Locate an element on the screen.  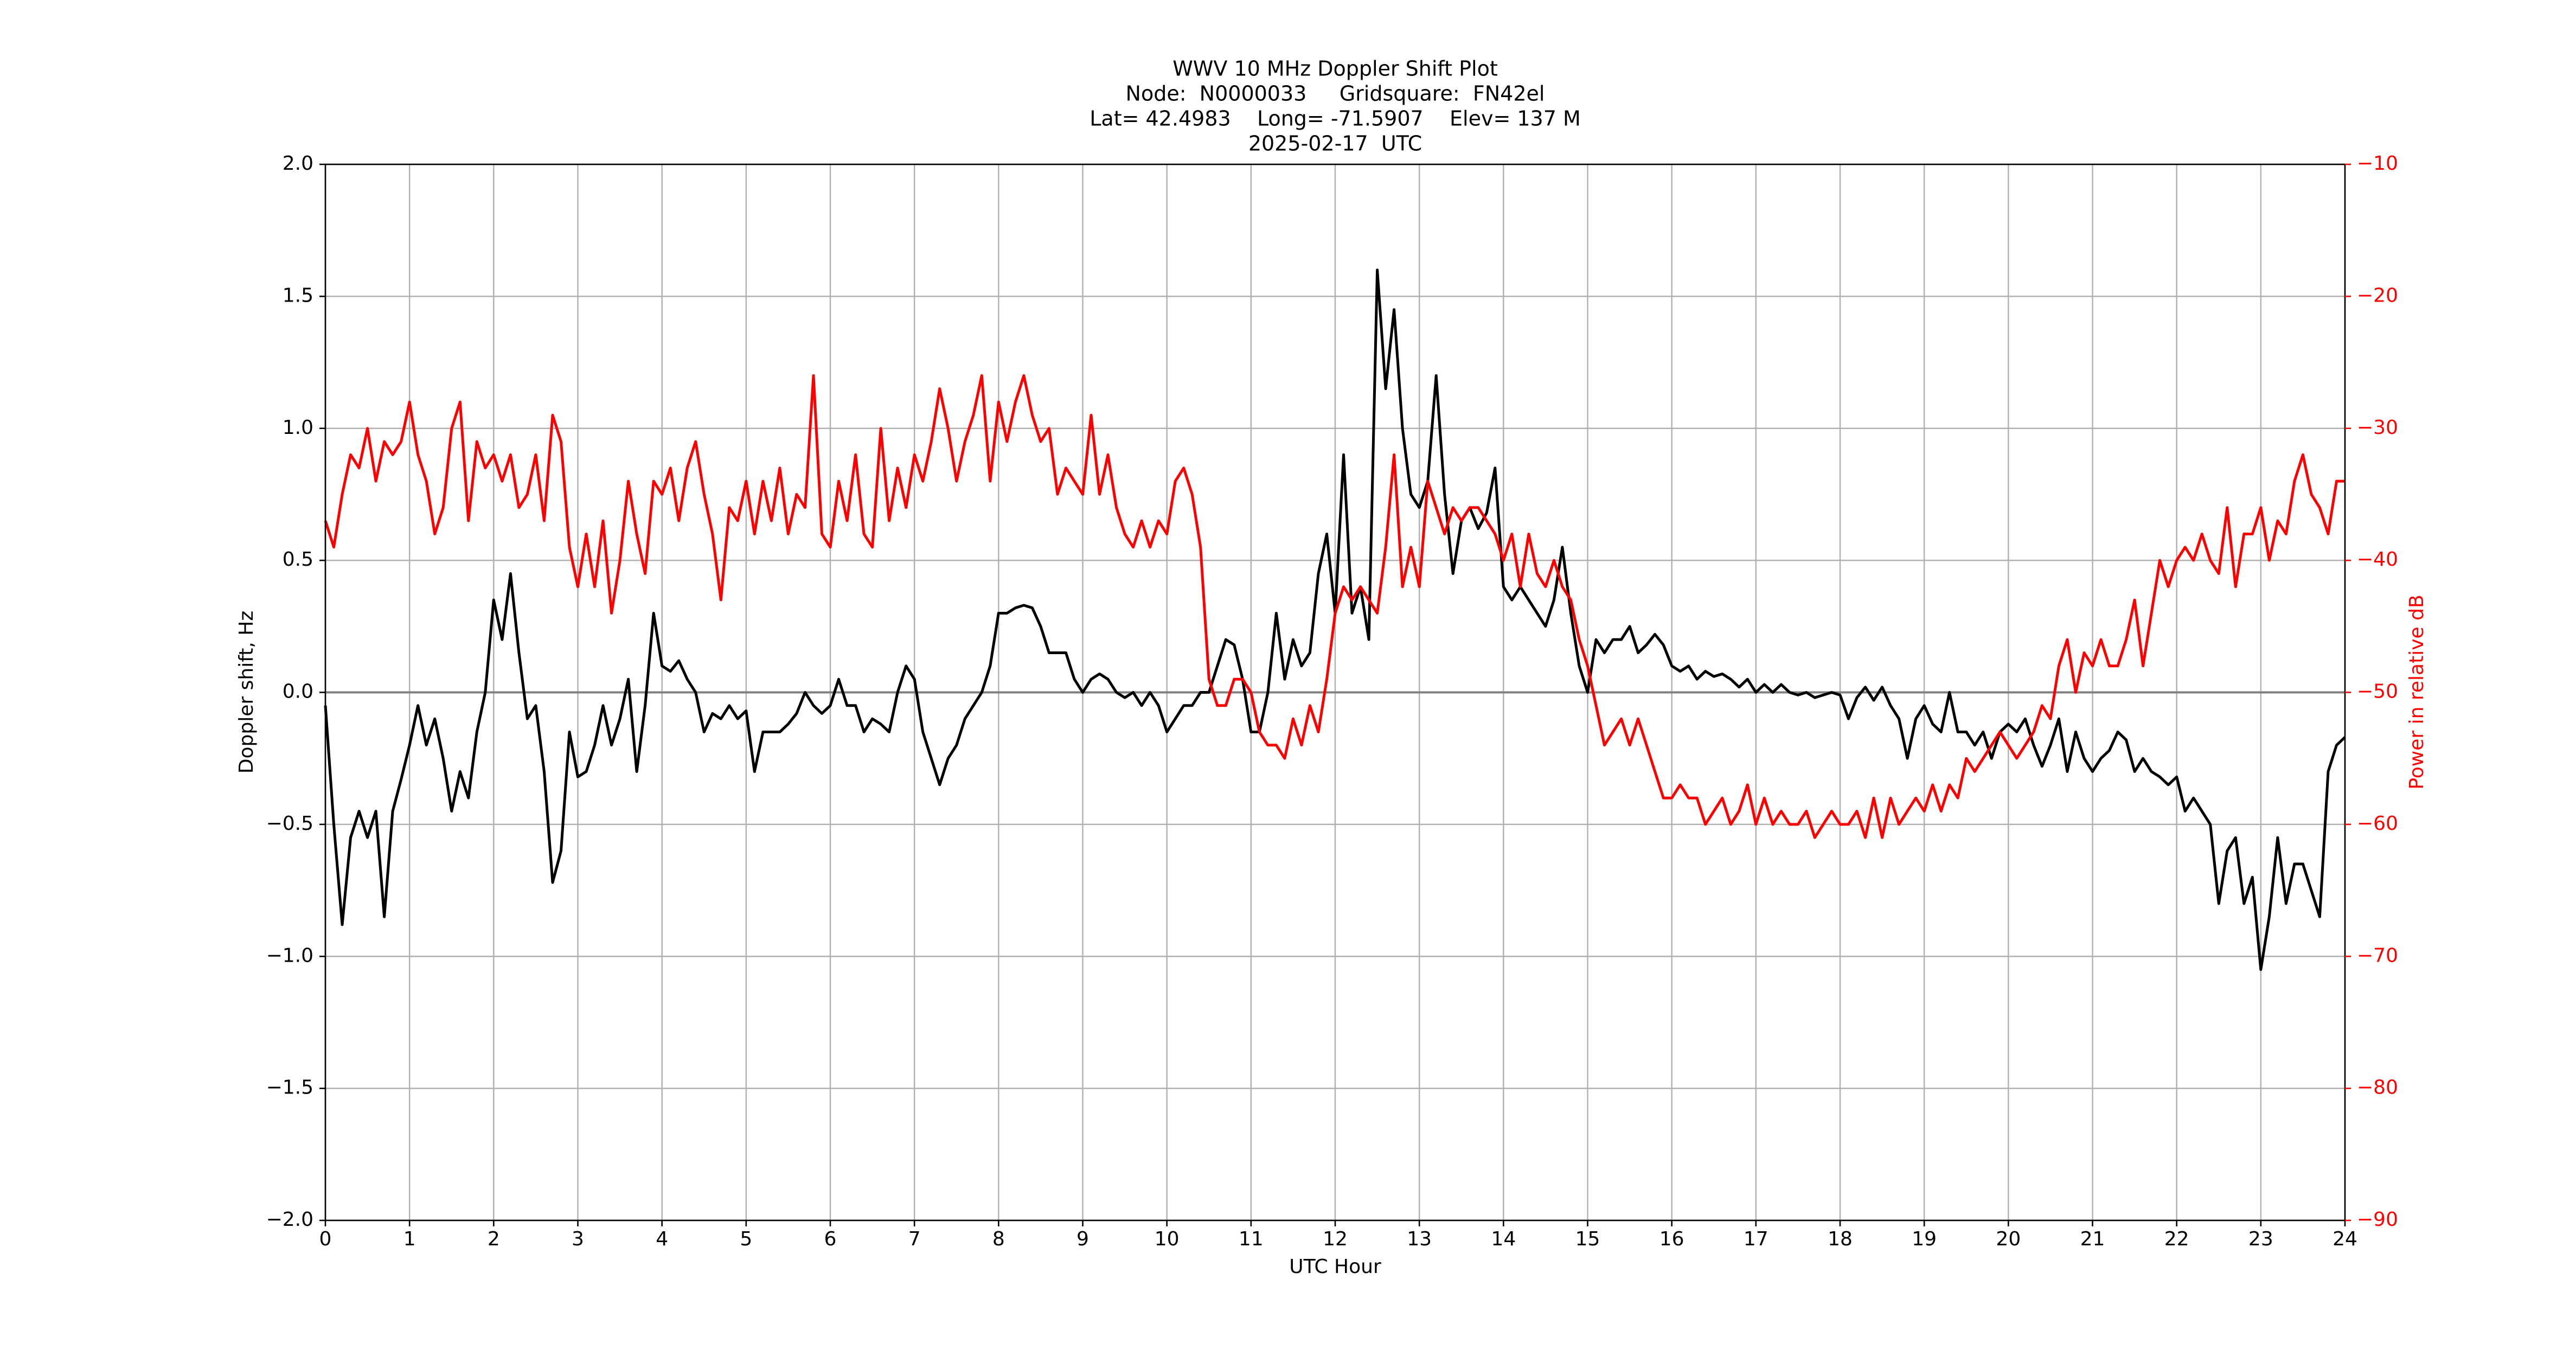
y-tick-label: 1.0 is located at coordinates (298, 428).